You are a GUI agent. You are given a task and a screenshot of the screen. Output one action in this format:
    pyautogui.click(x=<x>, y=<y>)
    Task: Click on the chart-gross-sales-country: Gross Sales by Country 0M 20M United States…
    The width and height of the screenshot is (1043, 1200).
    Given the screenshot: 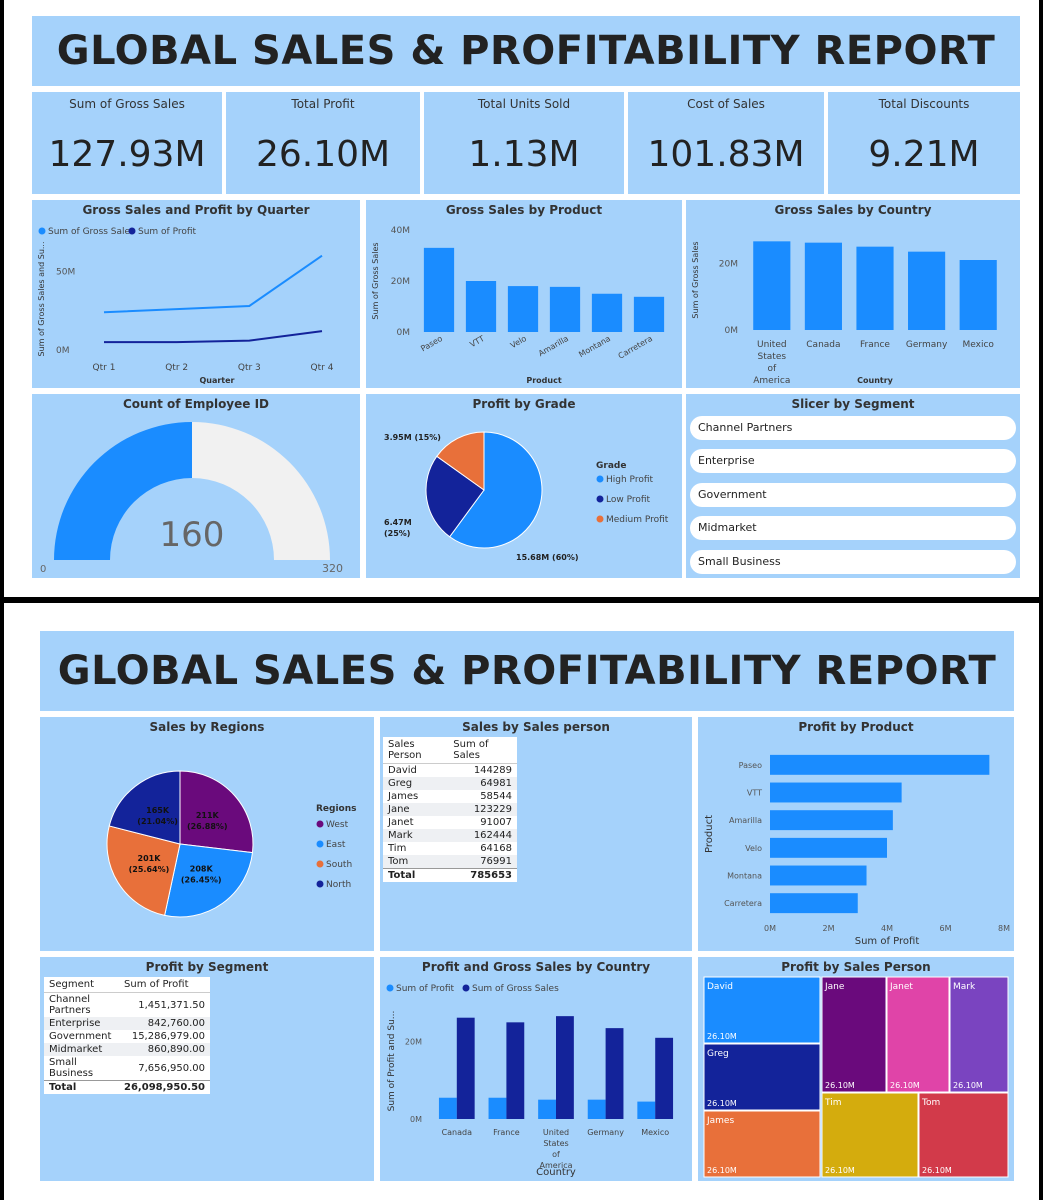 What is the action you would take?
    pyautogui.click(x=853, y=294)
    